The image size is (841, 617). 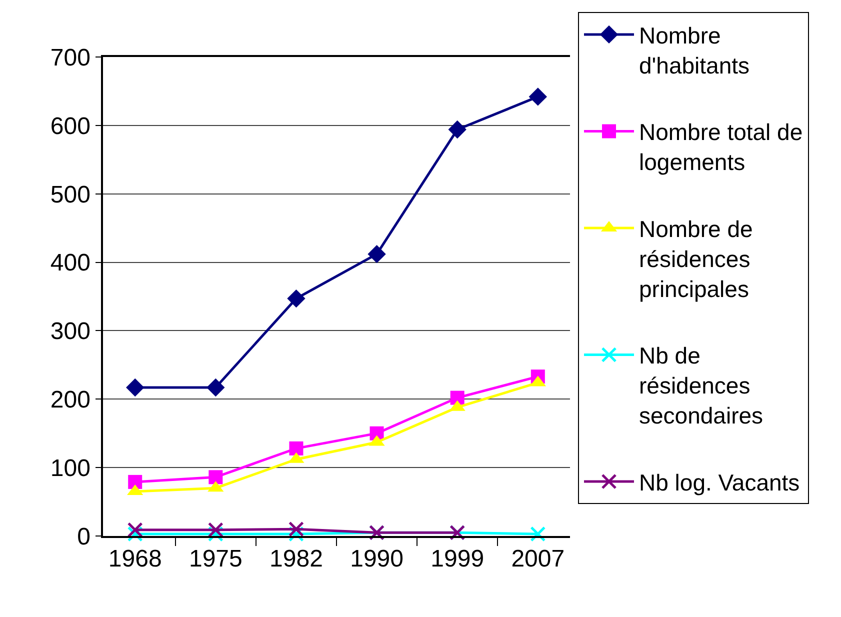 What do you see at coordinates (719, 482) in the screenshot?
I see `legend-label: Nb log. Vacants` at bounding box center [719, 482].